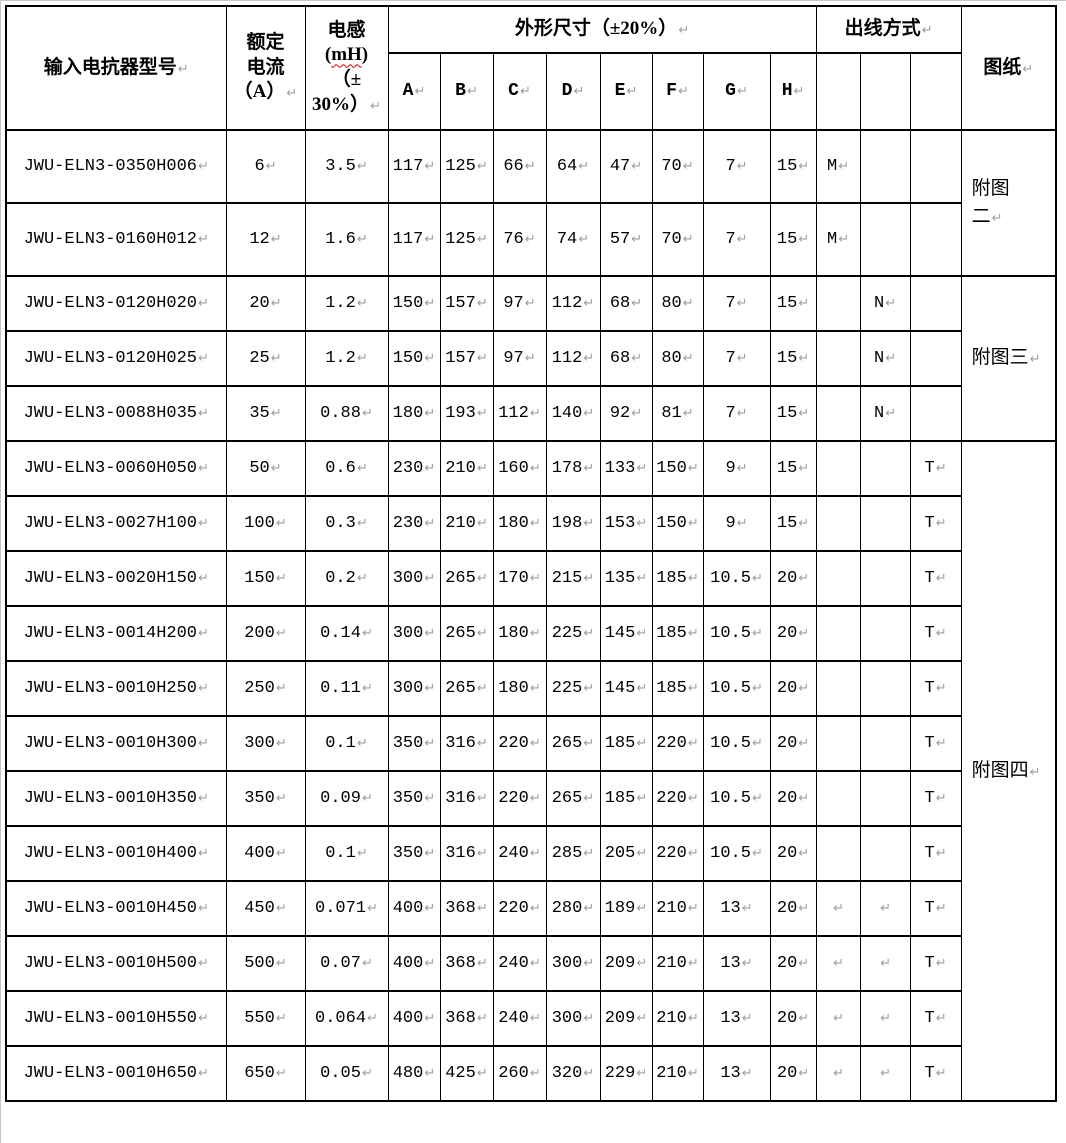 The width and height of the screenshot is (1066, 1143). I want to click on model-cell: JWU-ELN3-0160H012↵, so click(116, 239).